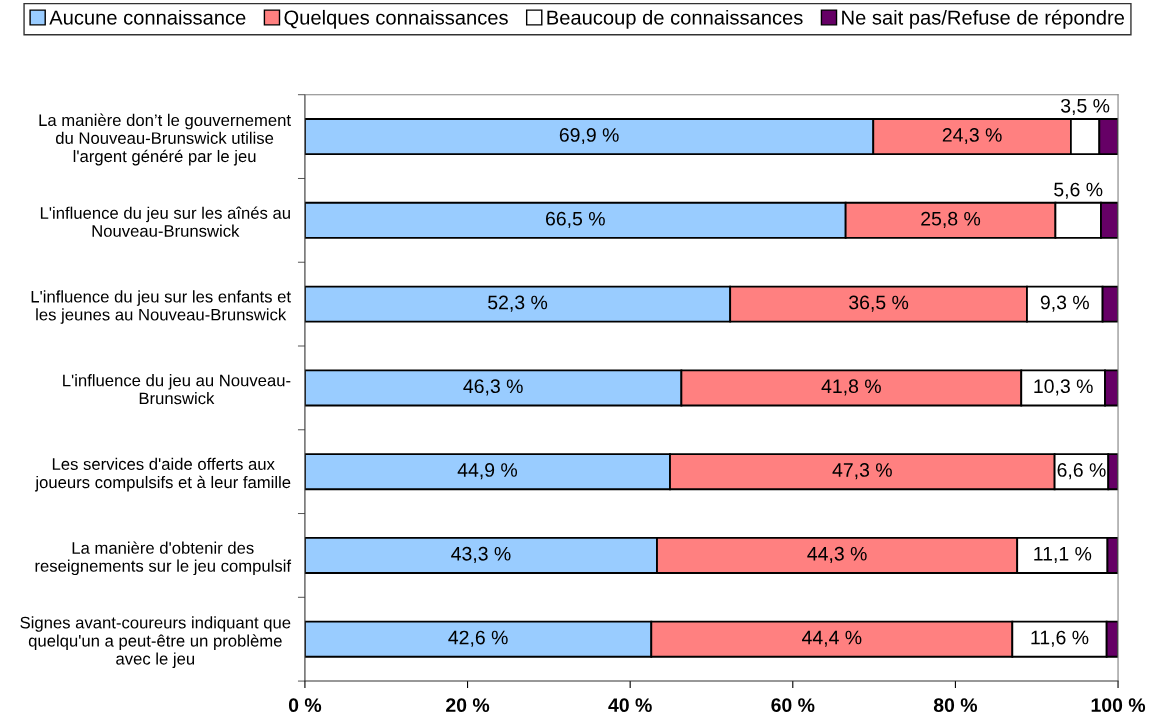  Describe the element at coordinates (493, 387) in the screenshot. I see `data-label: 46,3 %` at that location.